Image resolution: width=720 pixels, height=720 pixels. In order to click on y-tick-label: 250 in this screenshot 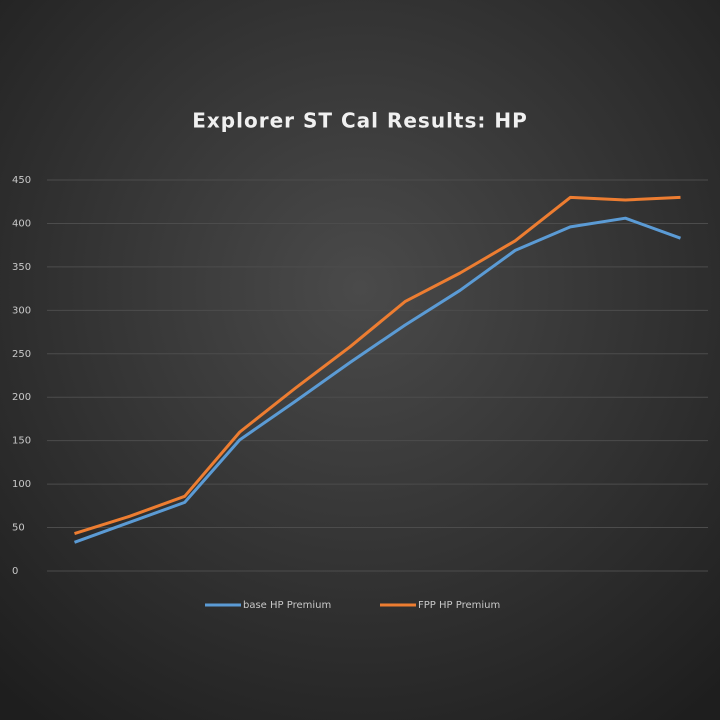, I will do `click(21, 354)`.